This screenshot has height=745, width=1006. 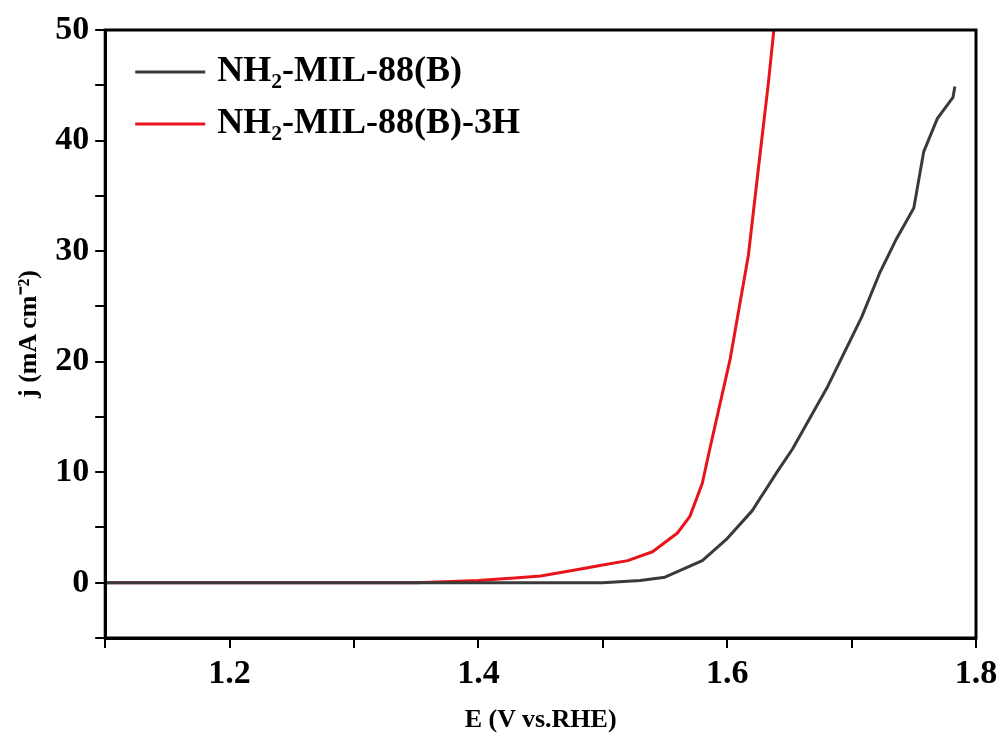 What do you see at coordinates (540, 719) in the screenshot?
I see `x-axis-title: E (V vs.RHE)` at bounding box center [540, 719].